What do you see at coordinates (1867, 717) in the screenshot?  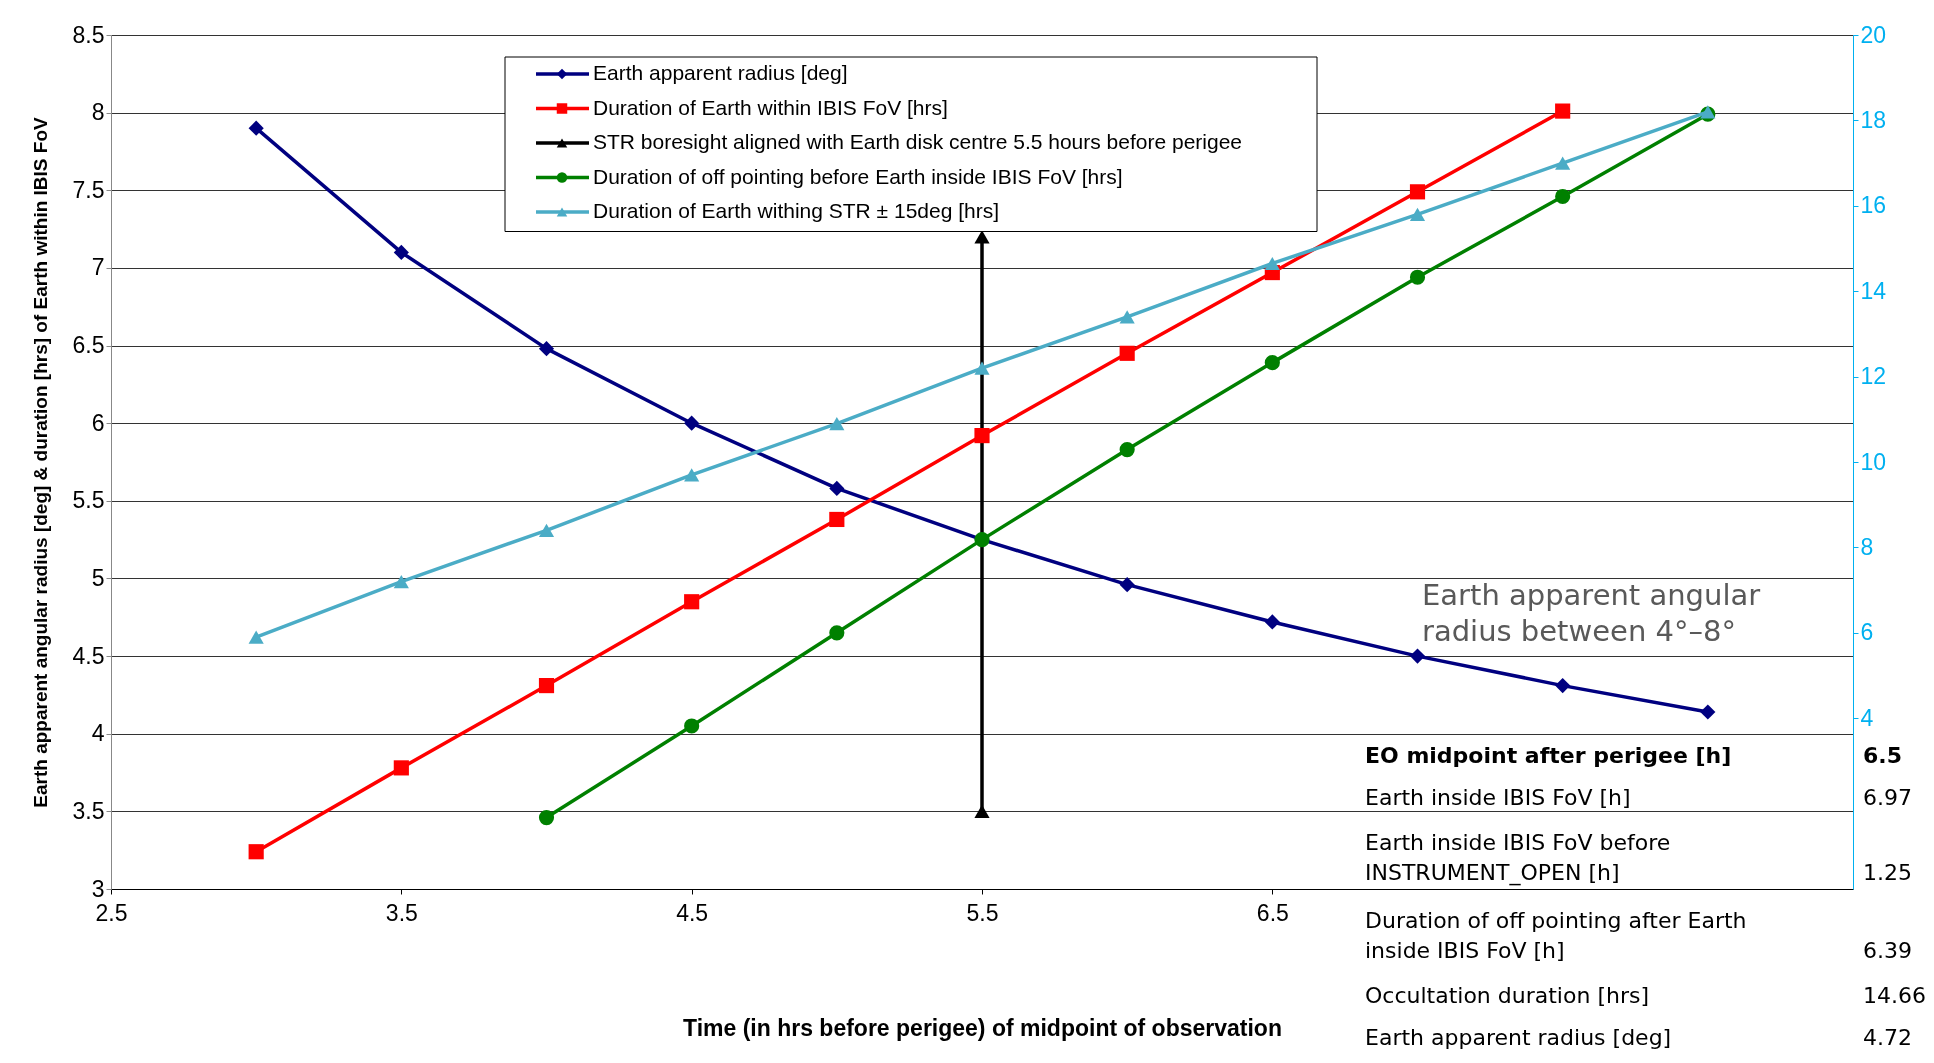 I see `y2-tick-label: 4` at bounding box center [1867, 717].